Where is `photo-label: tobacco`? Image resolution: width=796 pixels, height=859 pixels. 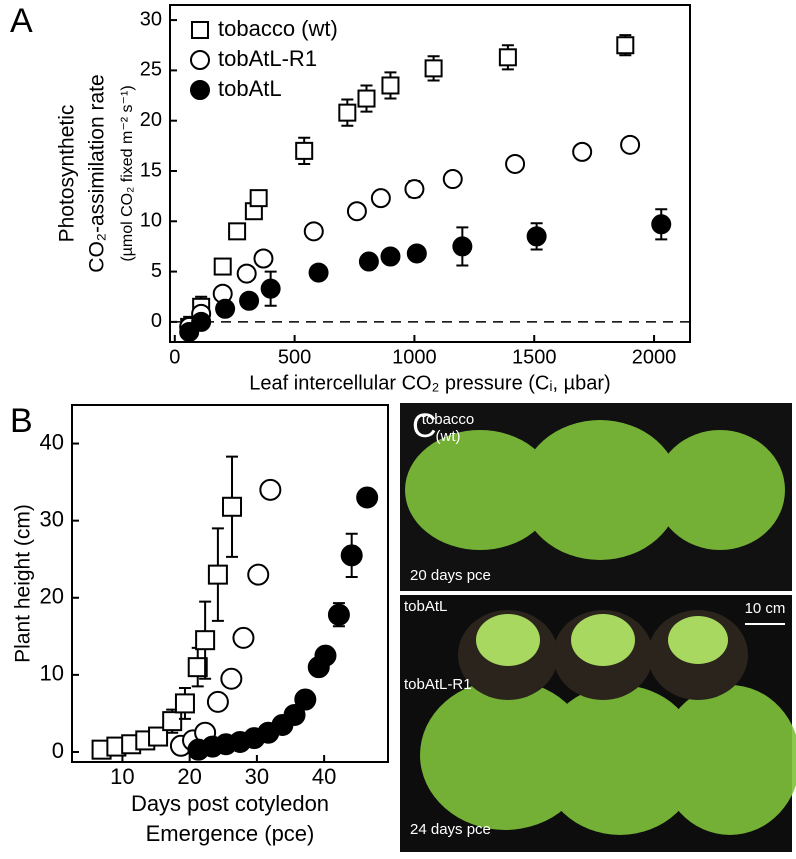
photo-label: tobacco is located at coordinates (448, 419).